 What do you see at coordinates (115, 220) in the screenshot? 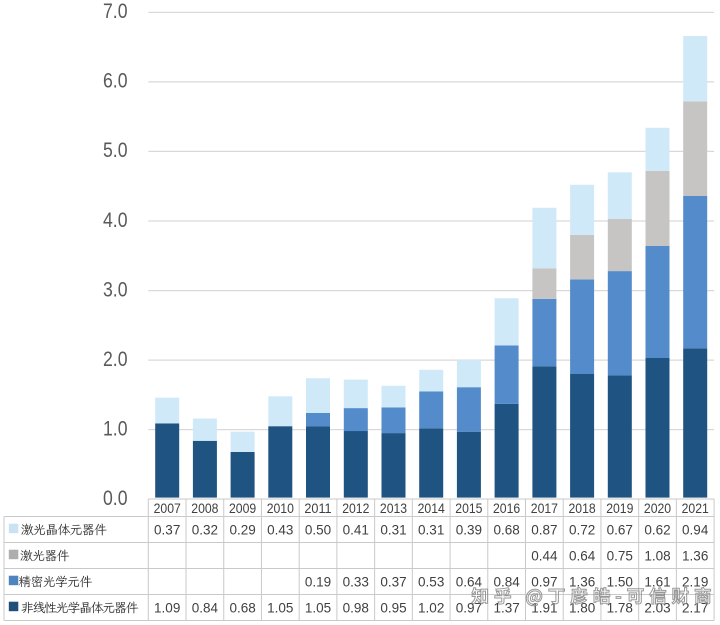
I see `svg-text: 4.0` at bounding box center [115, 220].